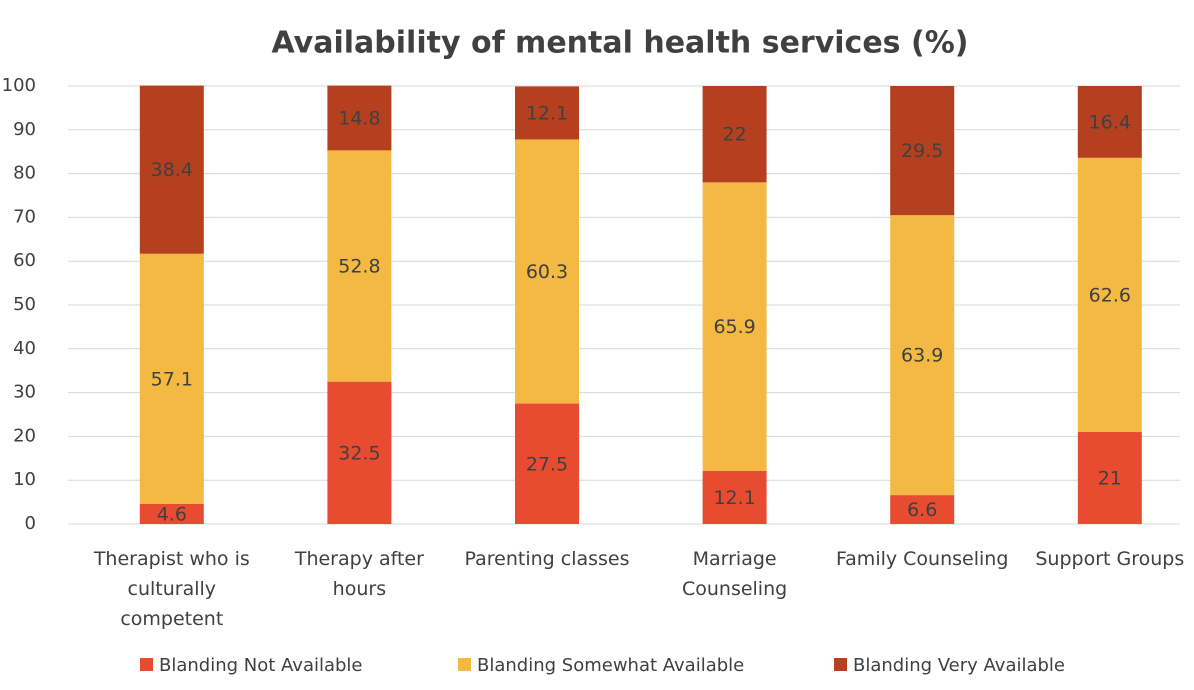  I want to click on y-tick-label: 90, so click(24, 129).